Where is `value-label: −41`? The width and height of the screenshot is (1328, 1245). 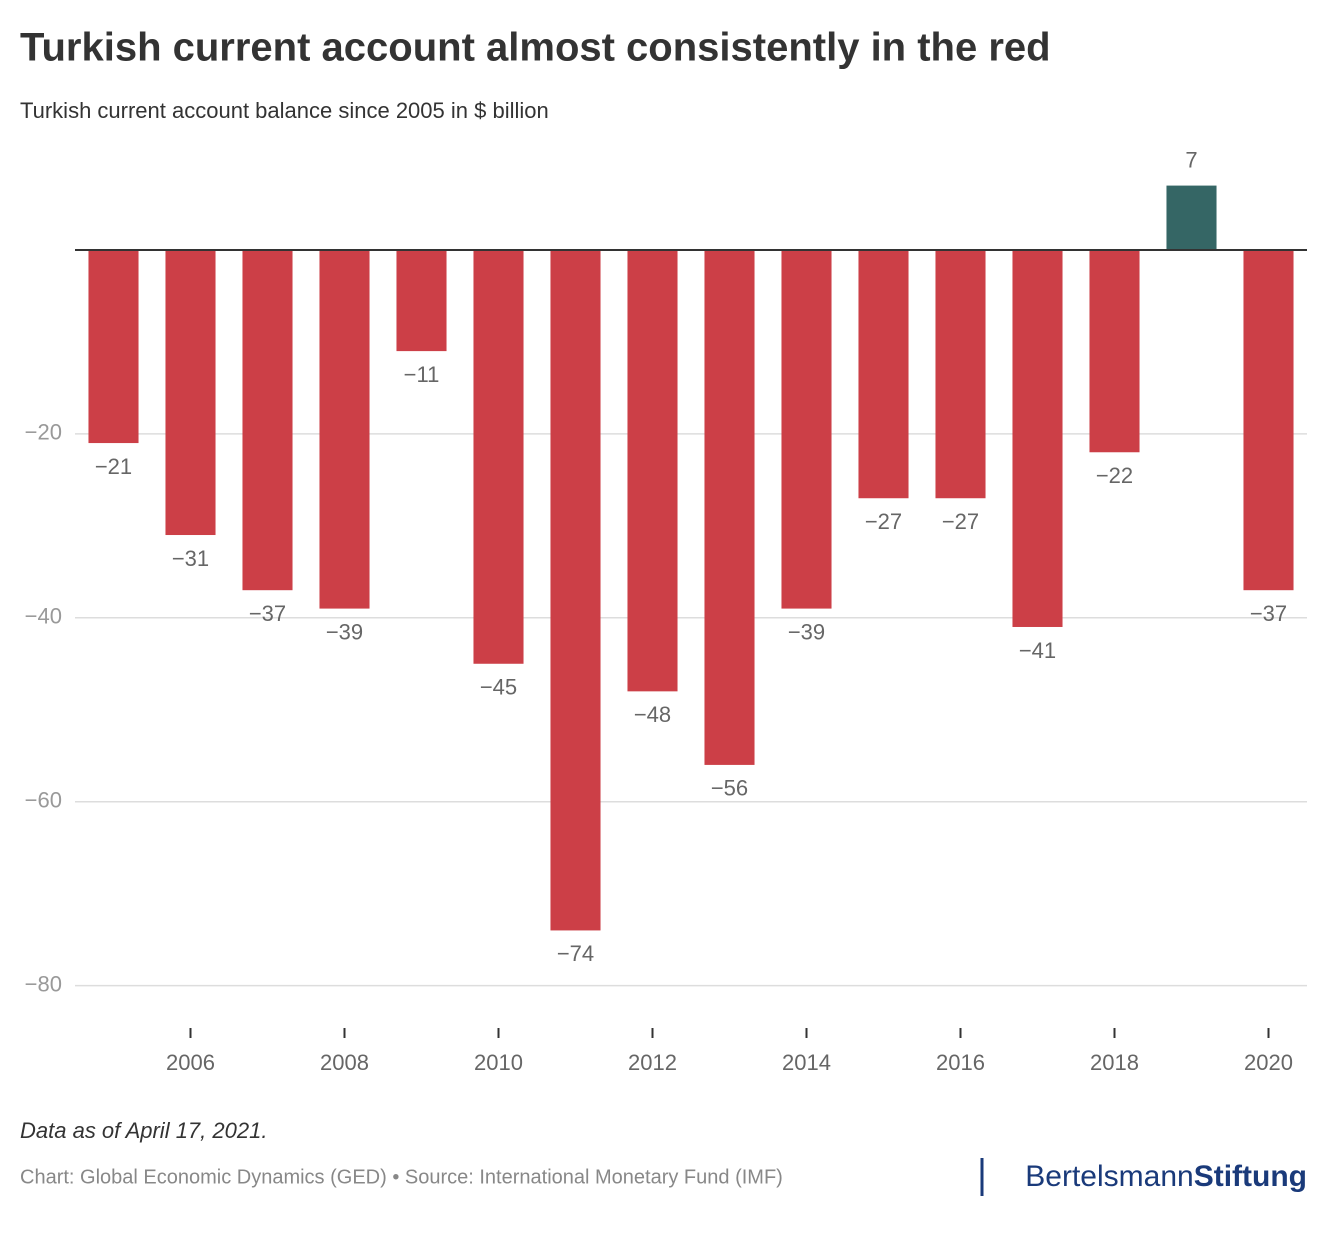
value-label: −41 is located at coordinates (1037, 650).